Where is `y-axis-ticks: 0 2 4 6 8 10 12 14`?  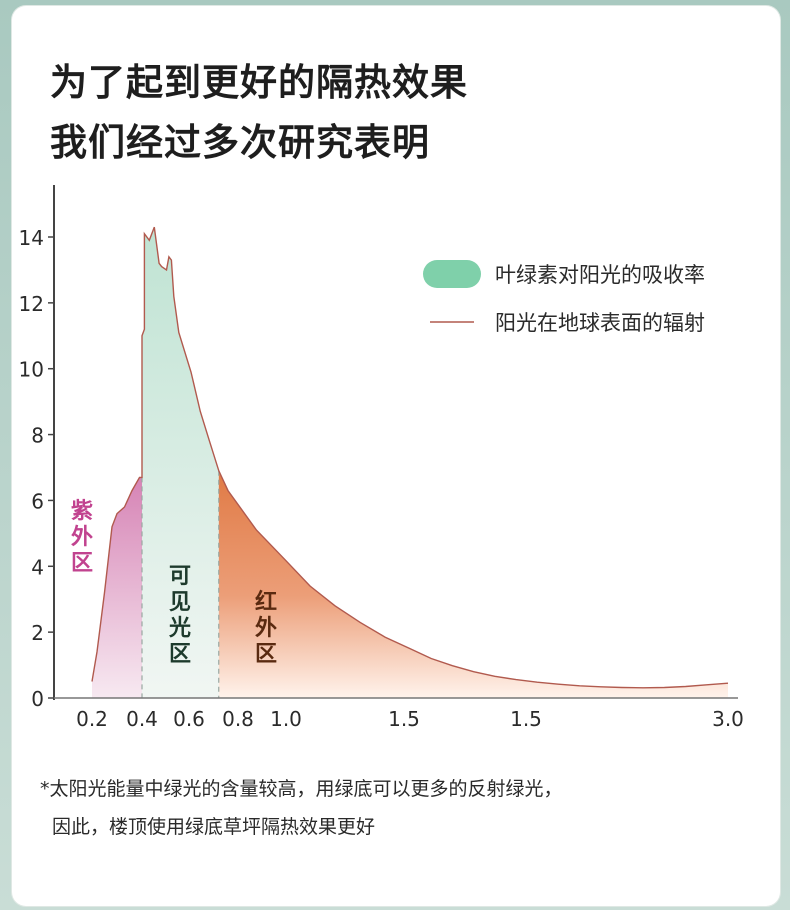
y-axis-ticks: 0 2 4 6 8 10 12 14 is located at coordinates (36, 468).